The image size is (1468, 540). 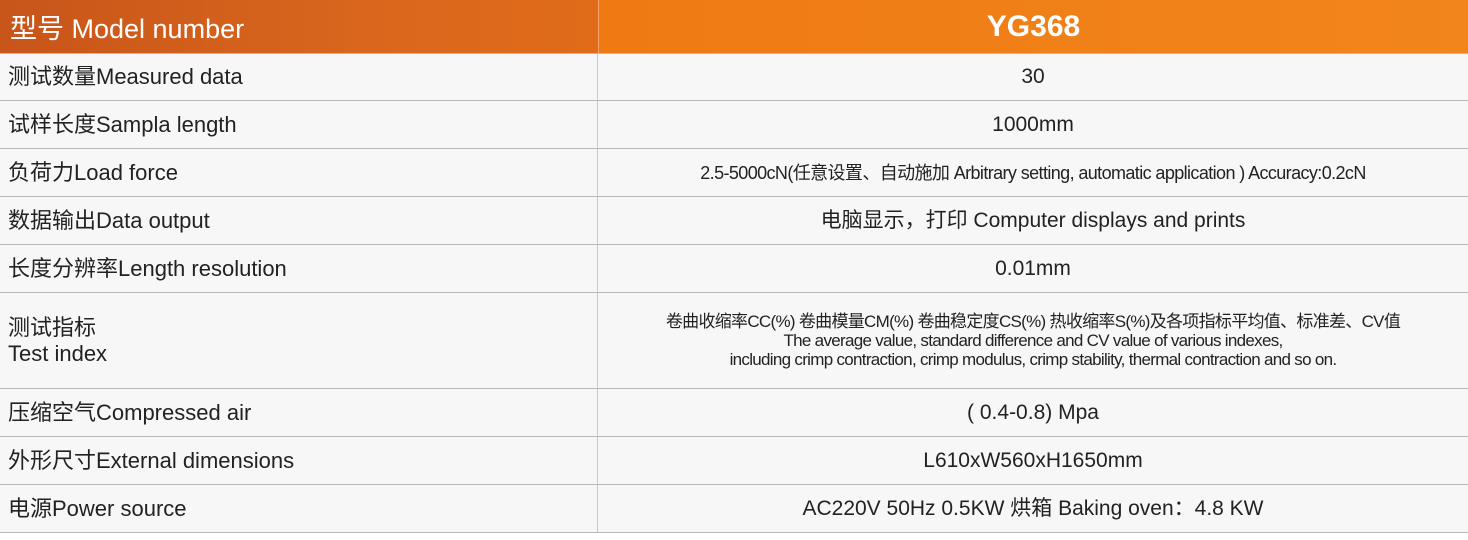 I want to click on spec-label: 负荷力Load force, so click(x=299, y=172).